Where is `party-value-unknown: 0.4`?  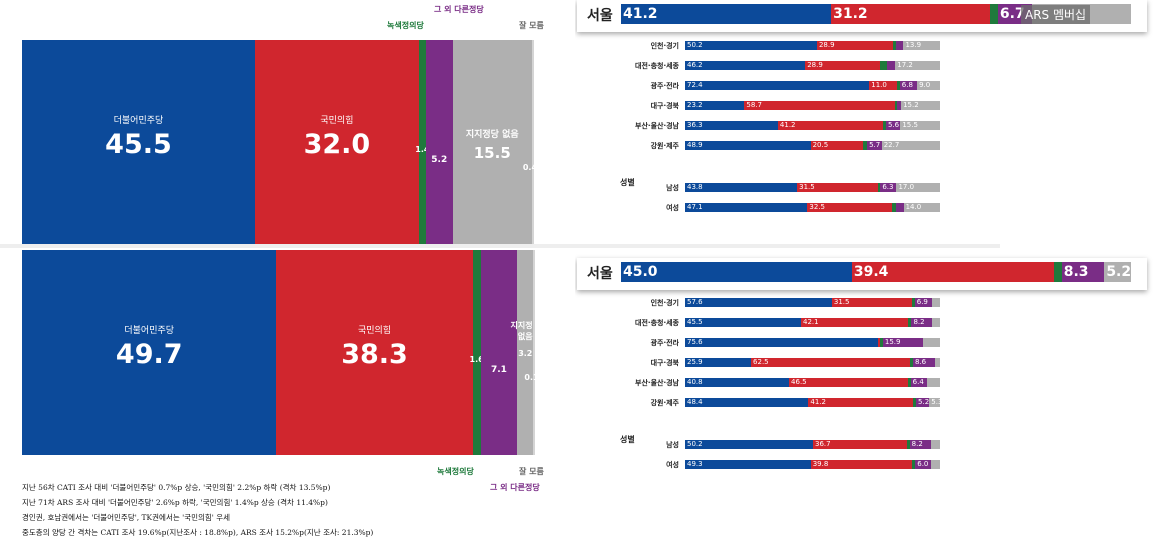
party-value-unknown: 0.4 is located at coordinates (530, 167).